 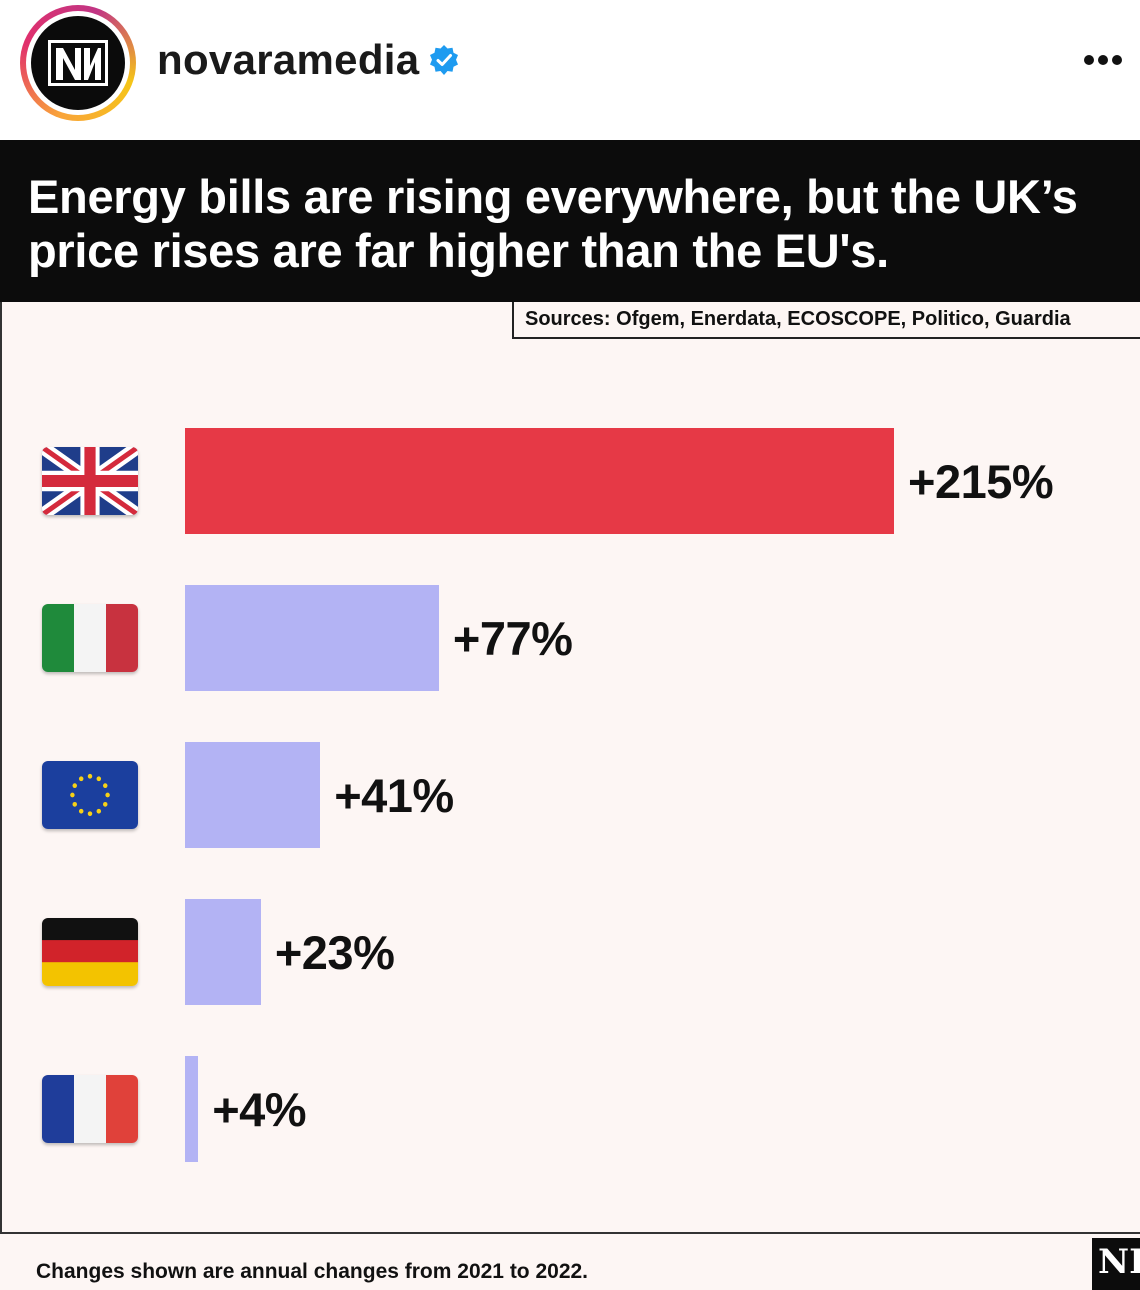 I want to click on uk-flag-icon, so click(x=90, y=481).